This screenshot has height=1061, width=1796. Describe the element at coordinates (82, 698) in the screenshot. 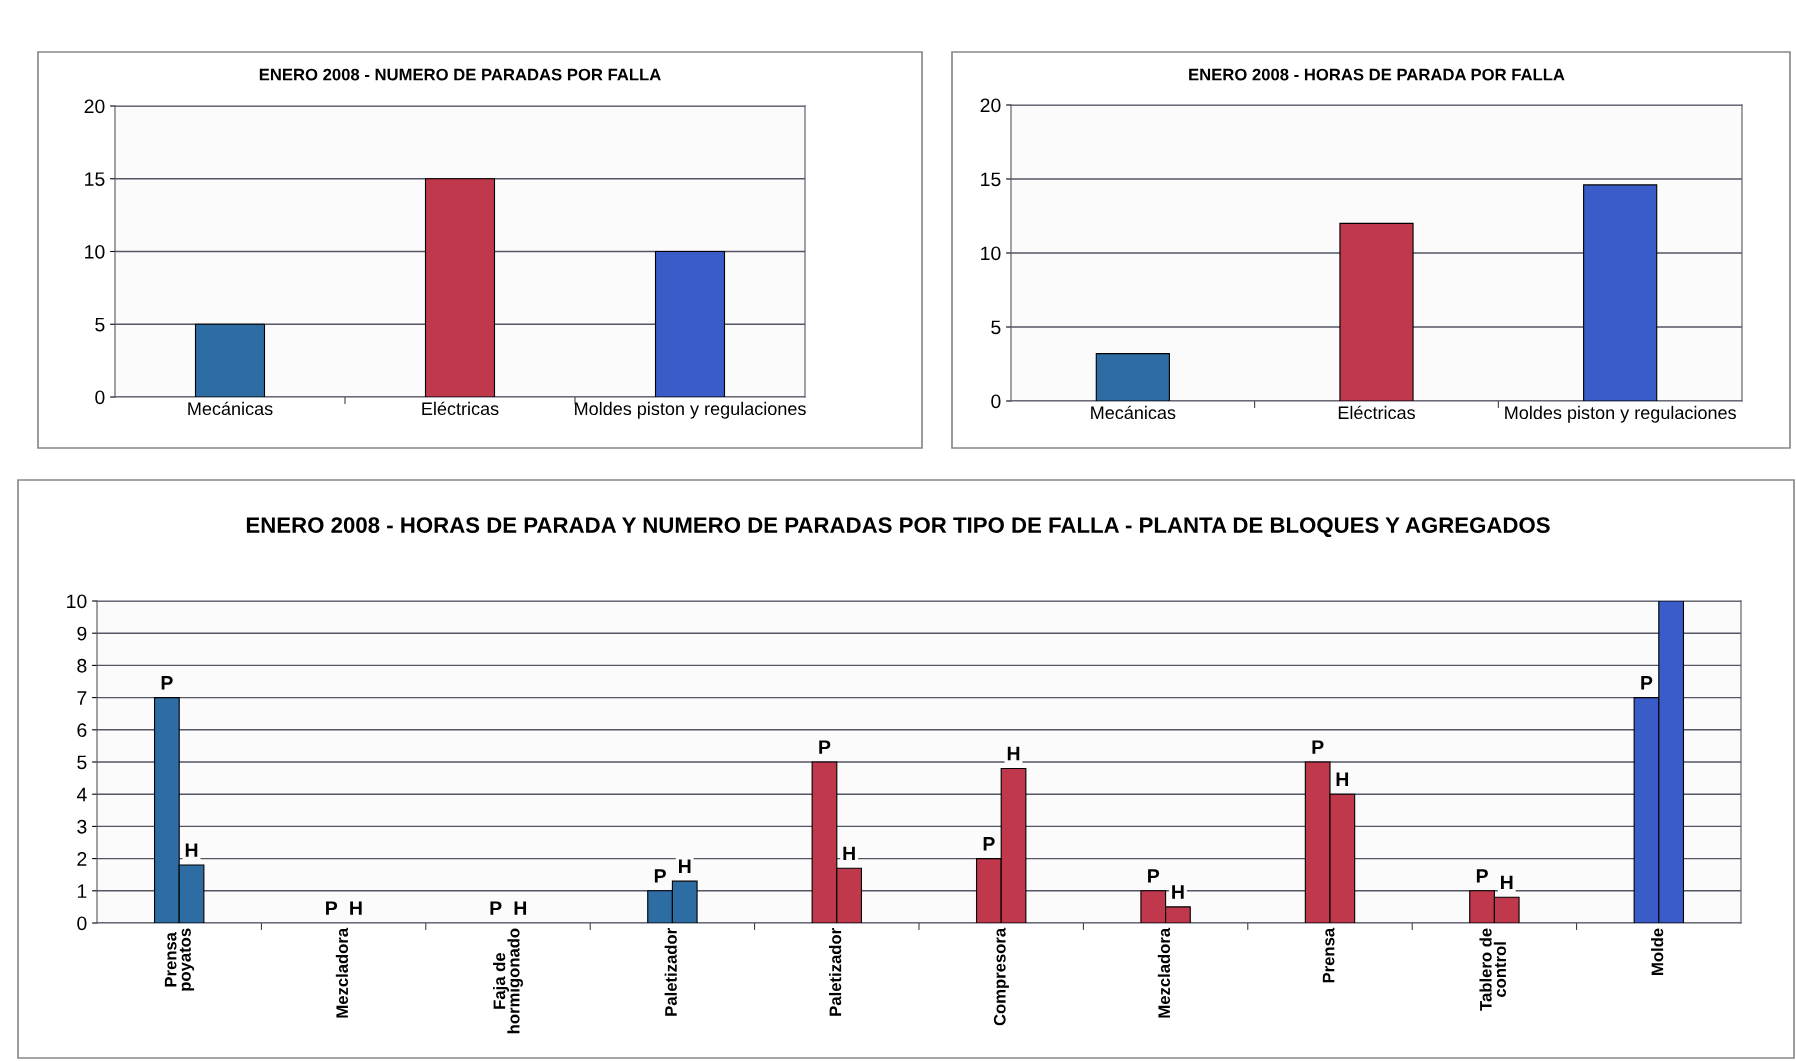

I see `y-tick-label: 7` at that location.